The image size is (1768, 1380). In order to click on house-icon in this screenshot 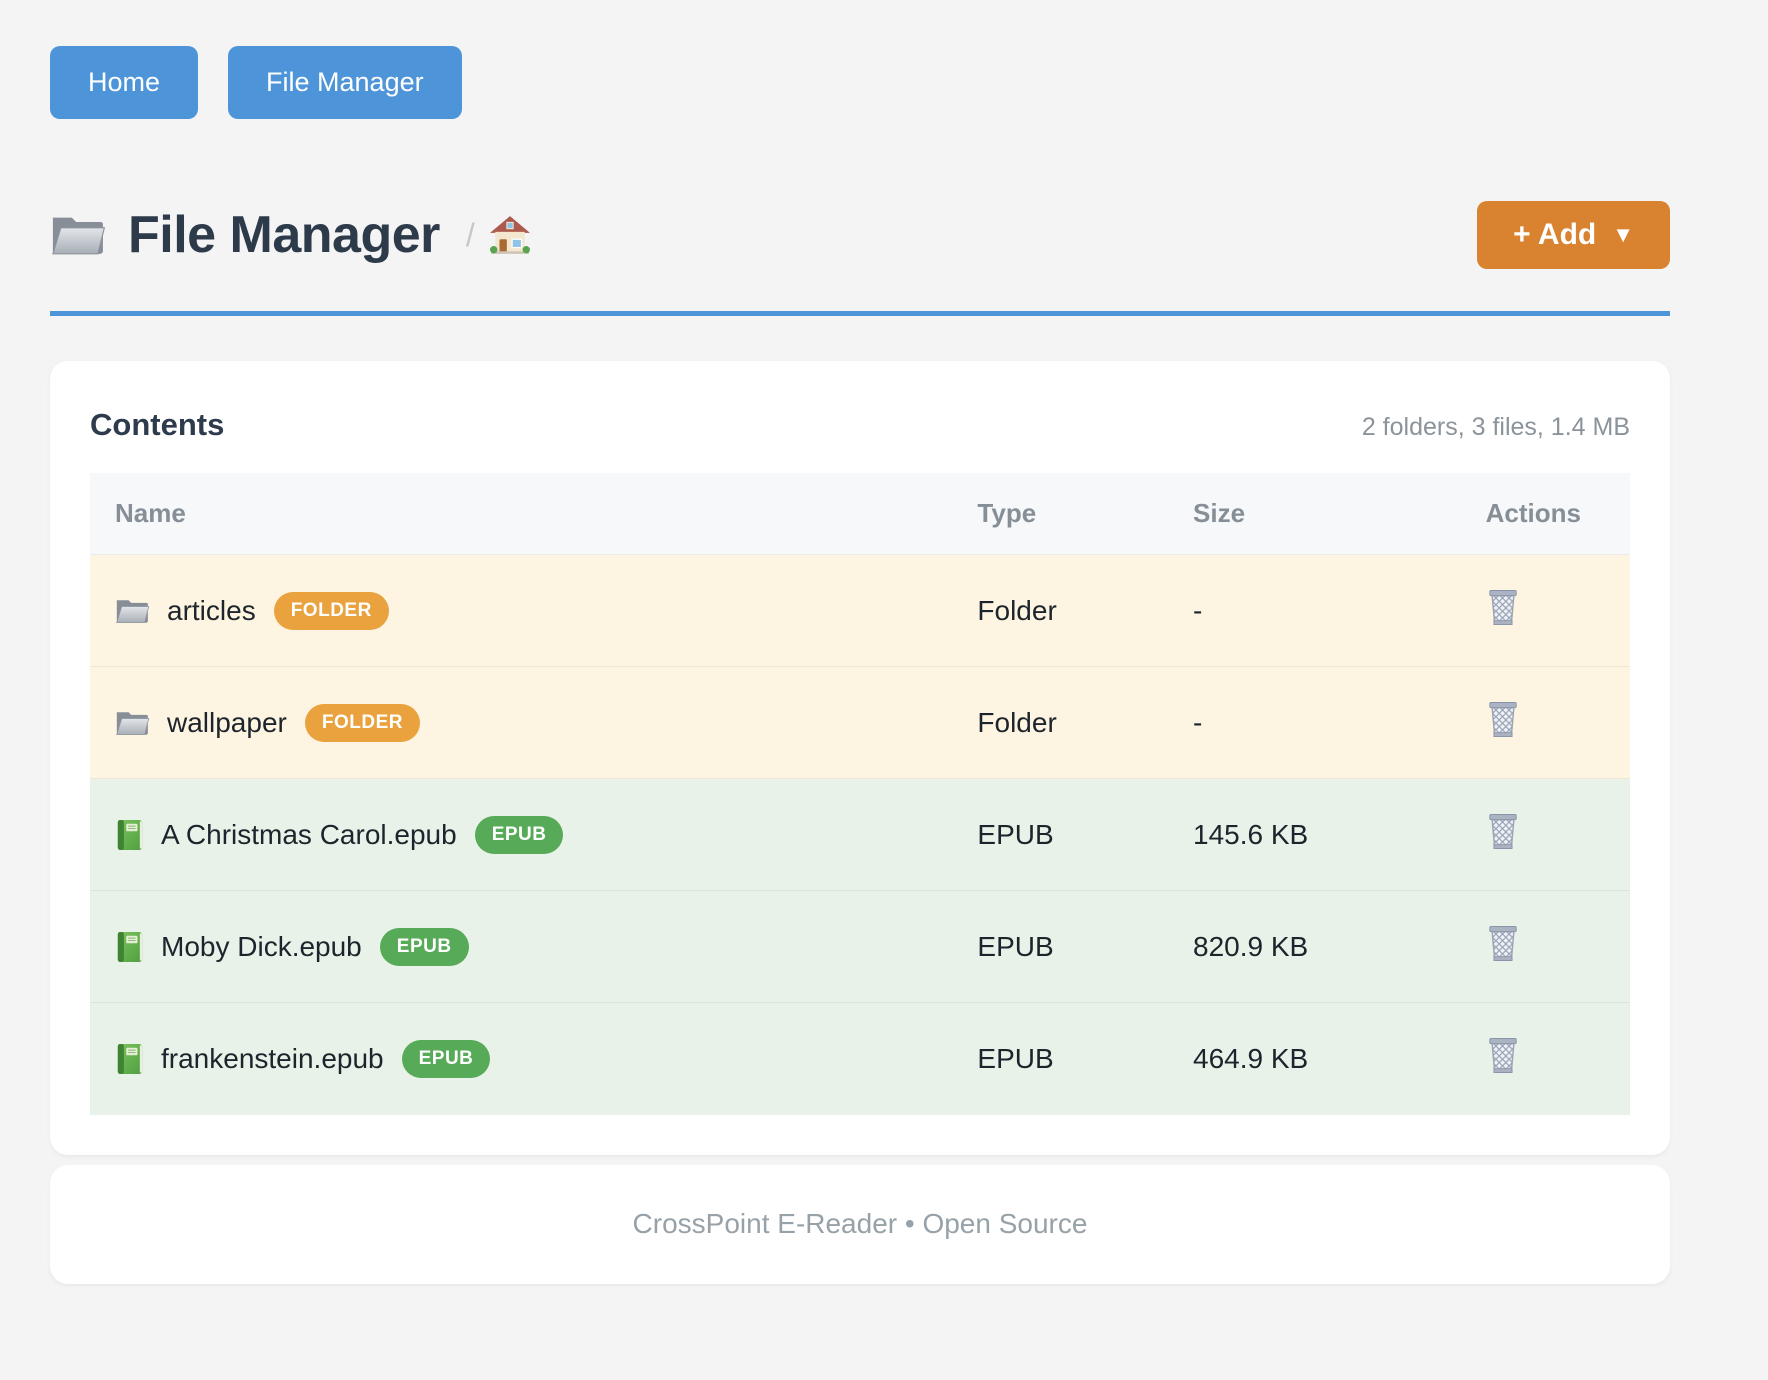, I will do `click(510, 235)`.